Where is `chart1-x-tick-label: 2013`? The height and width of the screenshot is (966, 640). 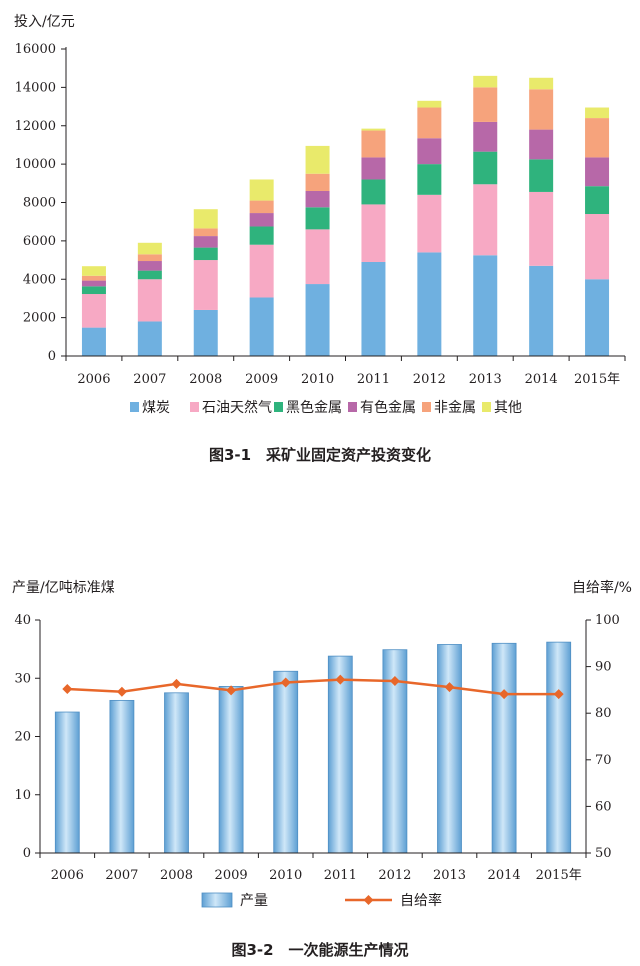 chart1-x-tick-label: 2013 is located at coordinates (485, 379).